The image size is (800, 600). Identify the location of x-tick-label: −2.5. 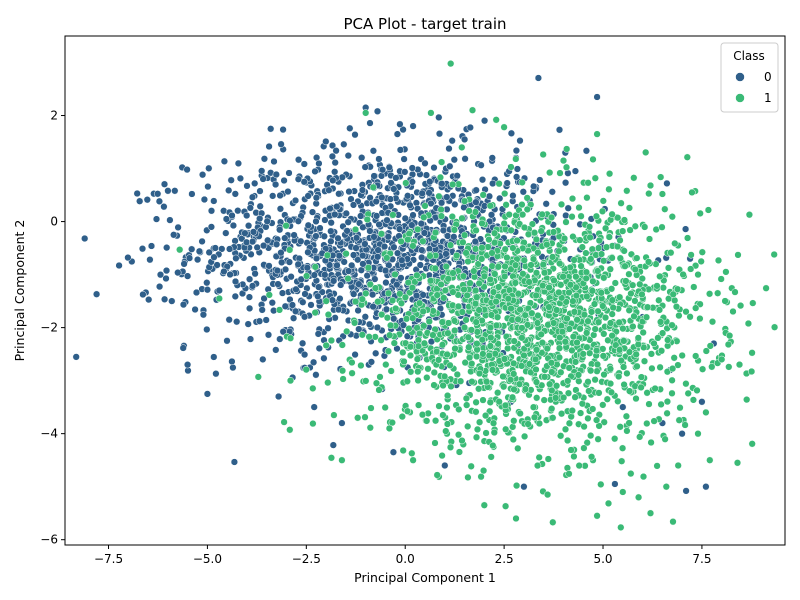
(306, 559).